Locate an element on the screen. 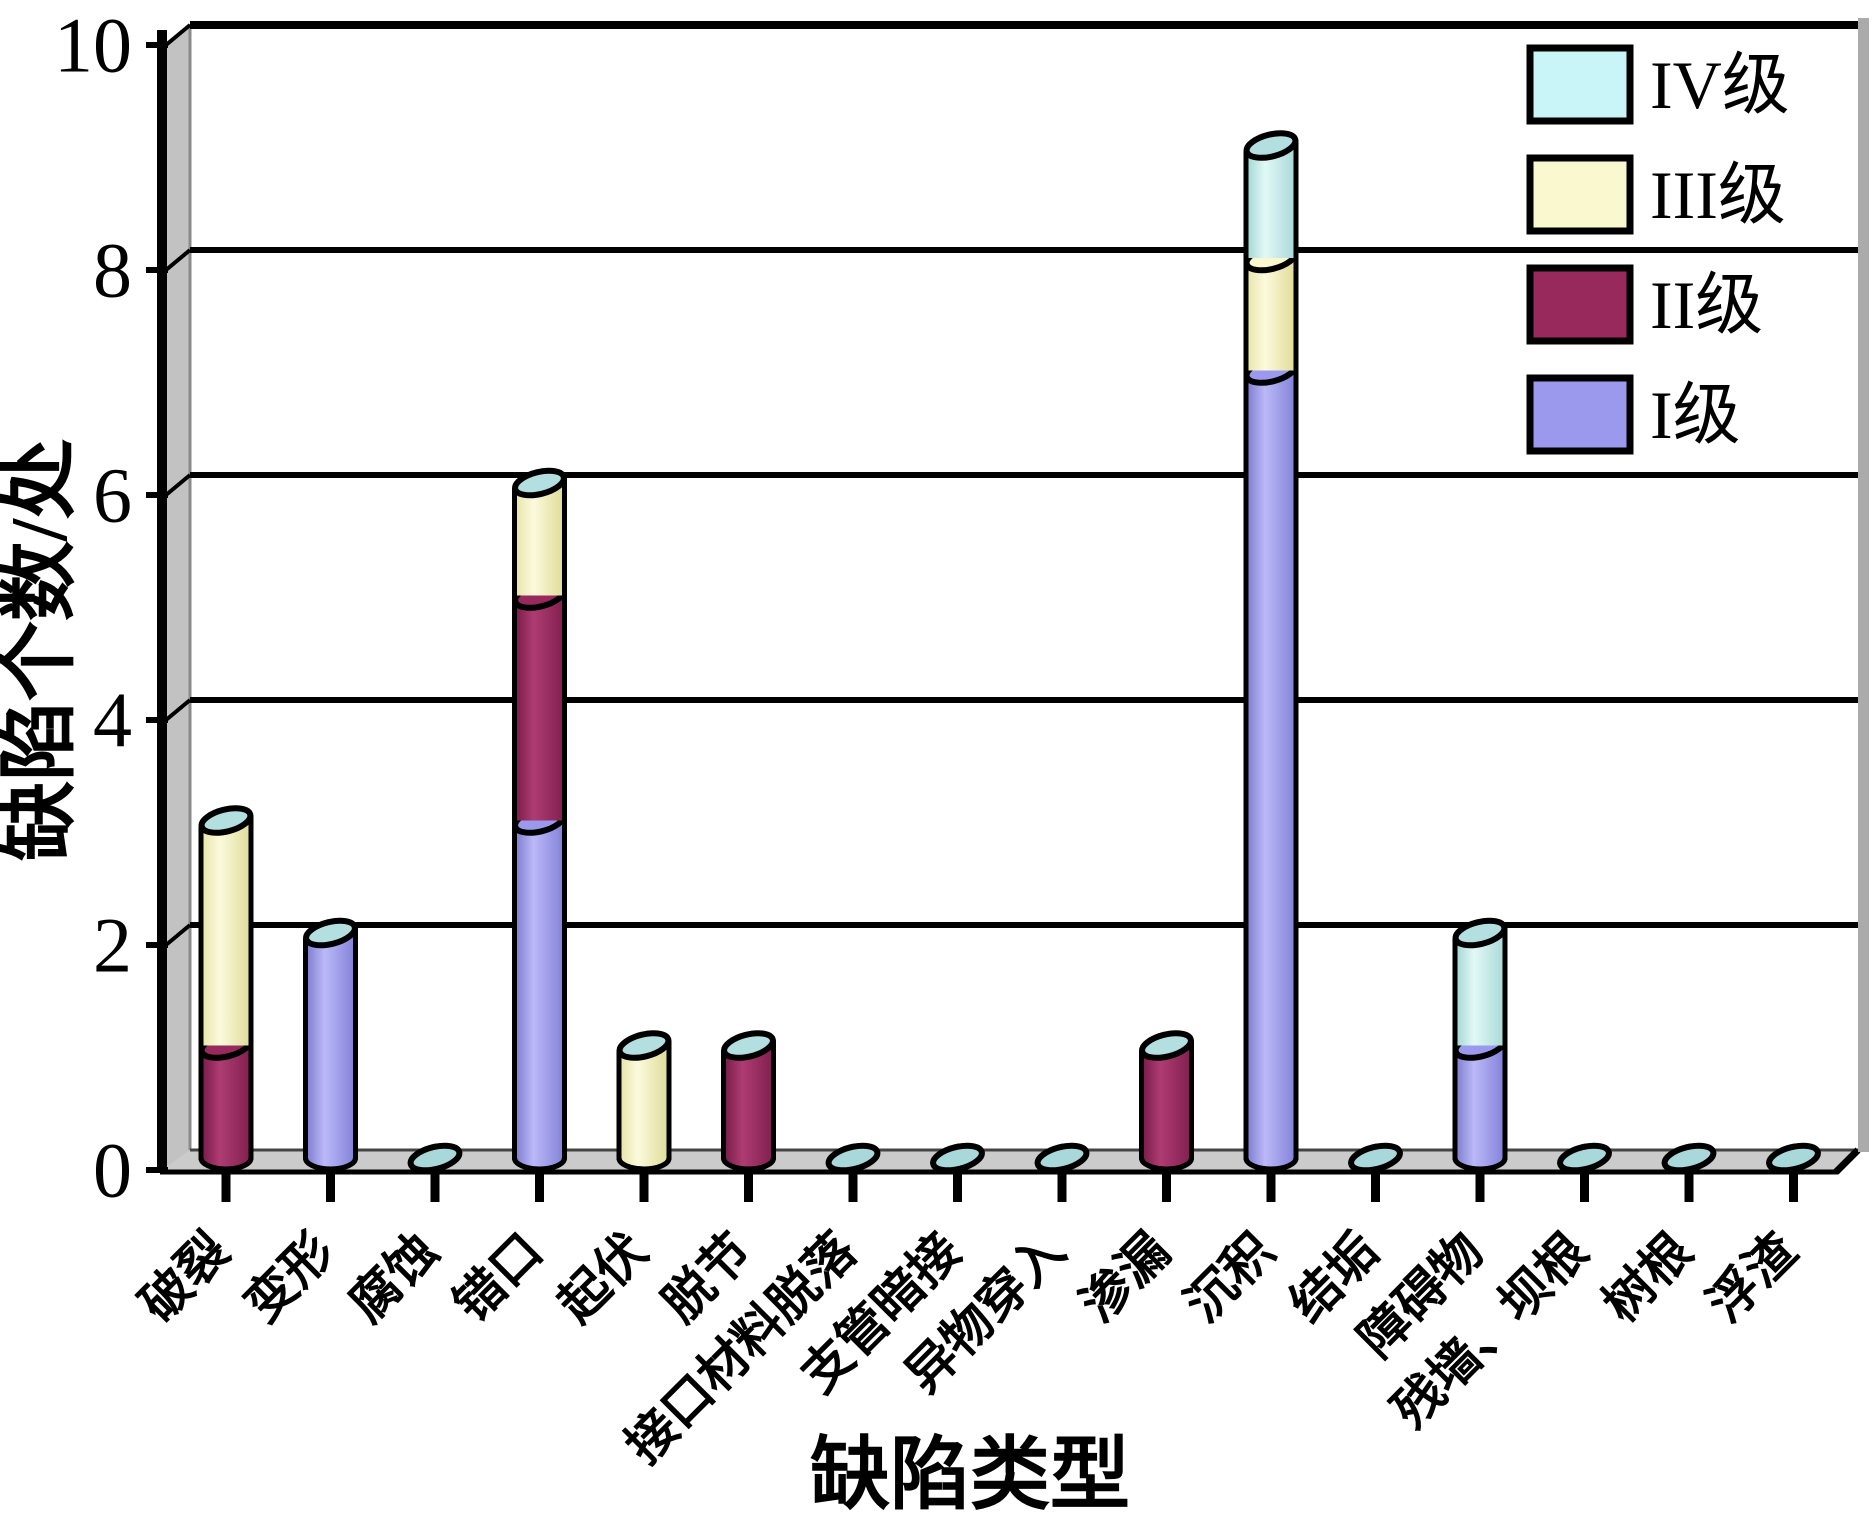  legend-entry-label: I级 is located at coordinates (1695, 415).